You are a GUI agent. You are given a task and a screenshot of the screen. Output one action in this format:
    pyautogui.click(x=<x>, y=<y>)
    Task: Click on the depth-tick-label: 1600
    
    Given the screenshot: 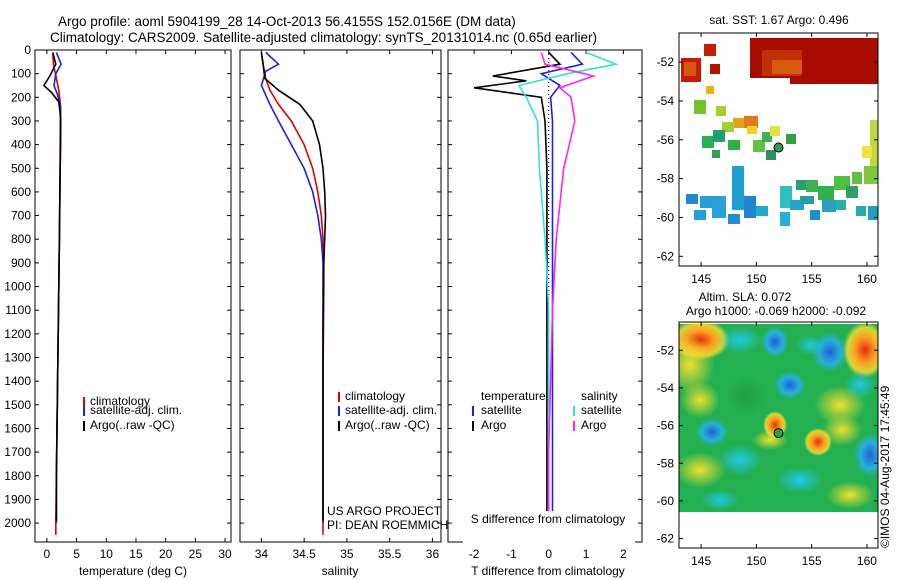 What is the action you would take?
    pyautogui.click(x=17, y=428)
    